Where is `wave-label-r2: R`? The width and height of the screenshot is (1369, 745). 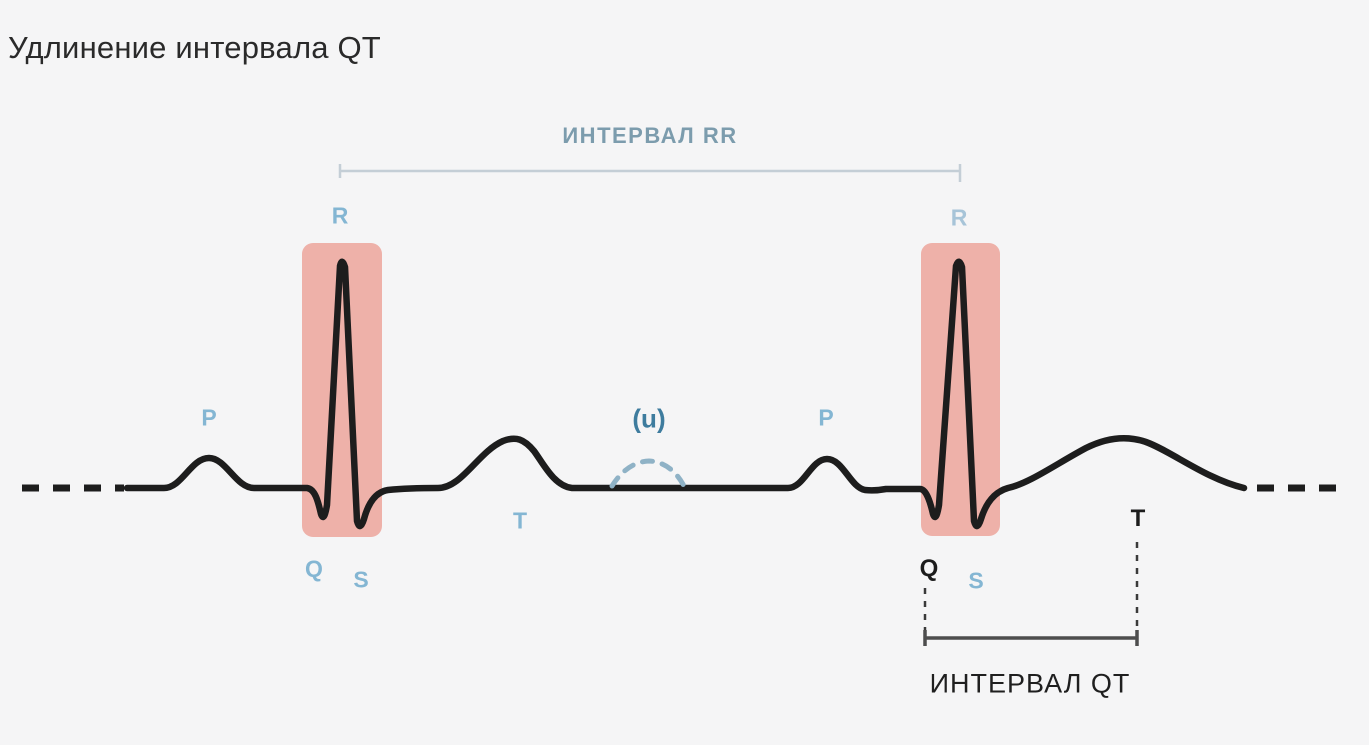 wave-label-r2: R is located at coordinates (959, 217).